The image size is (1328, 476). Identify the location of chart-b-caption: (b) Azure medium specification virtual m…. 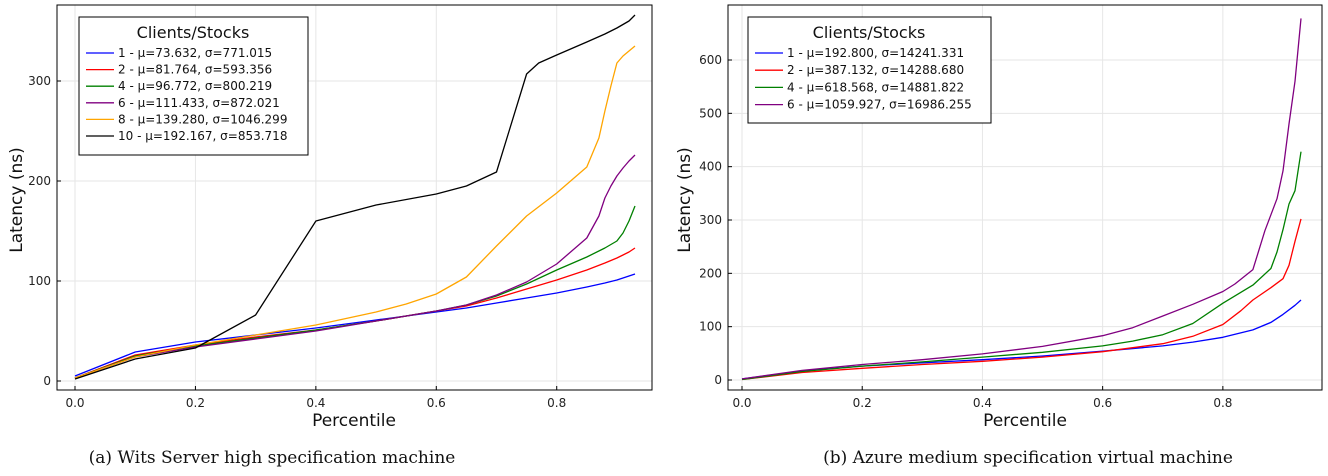
(1028, 458).